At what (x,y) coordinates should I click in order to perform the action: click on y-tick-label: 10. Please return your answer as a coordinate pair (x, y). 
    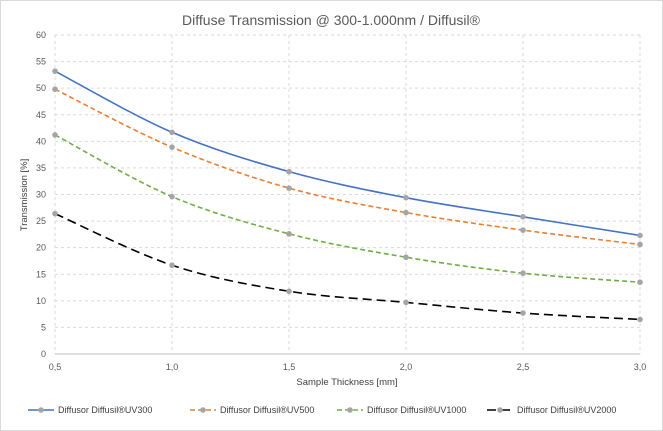
    Looking at the image, I should click on (41, 301).